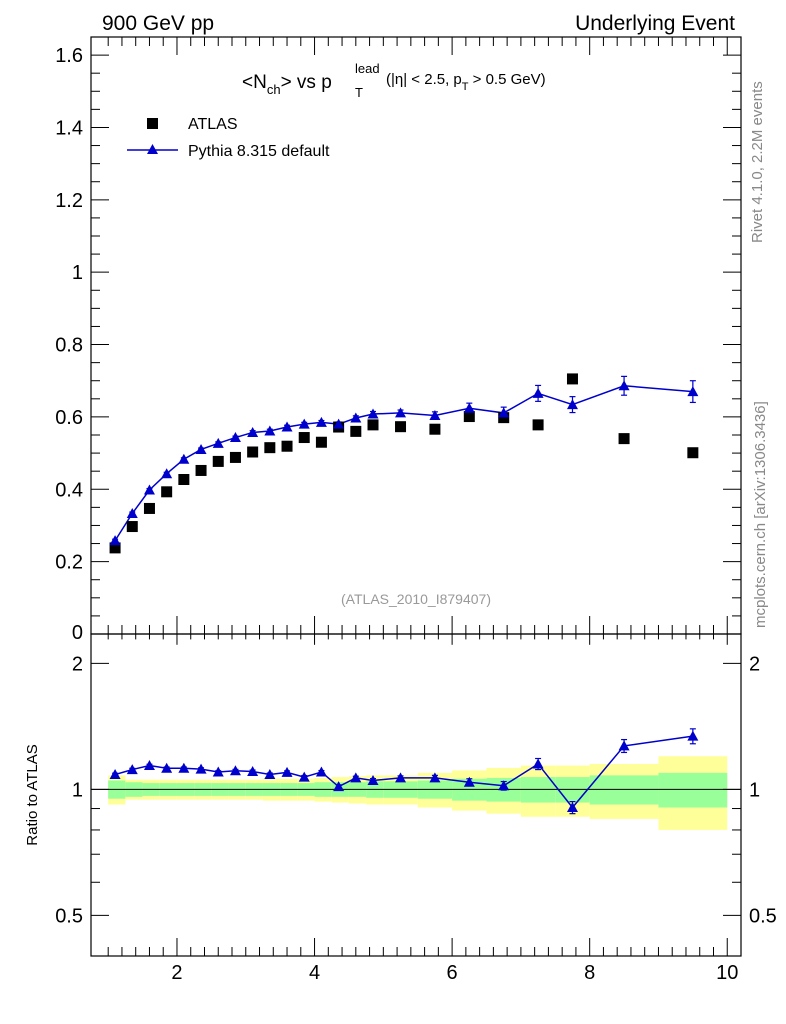 The width and height of the screenshot is (786, 1024). What do you see at coordinates (176, 973) in the screenshot?
I see `ratio-xtick-label: 2` at bounding box center [176, 973].